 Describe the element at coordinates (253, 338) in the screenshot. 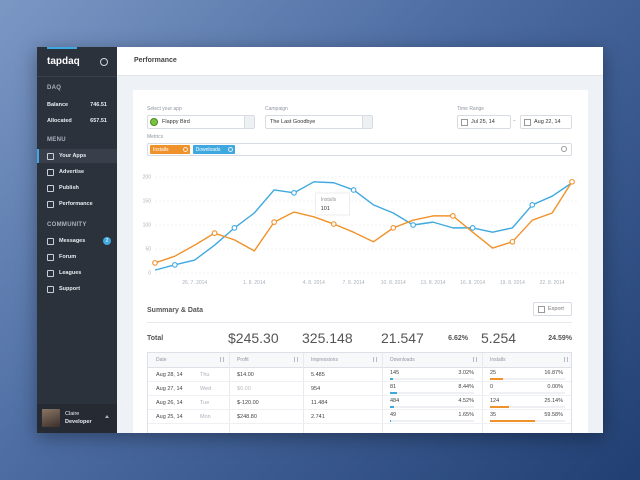

I see `total-value: $245.30` at that location.